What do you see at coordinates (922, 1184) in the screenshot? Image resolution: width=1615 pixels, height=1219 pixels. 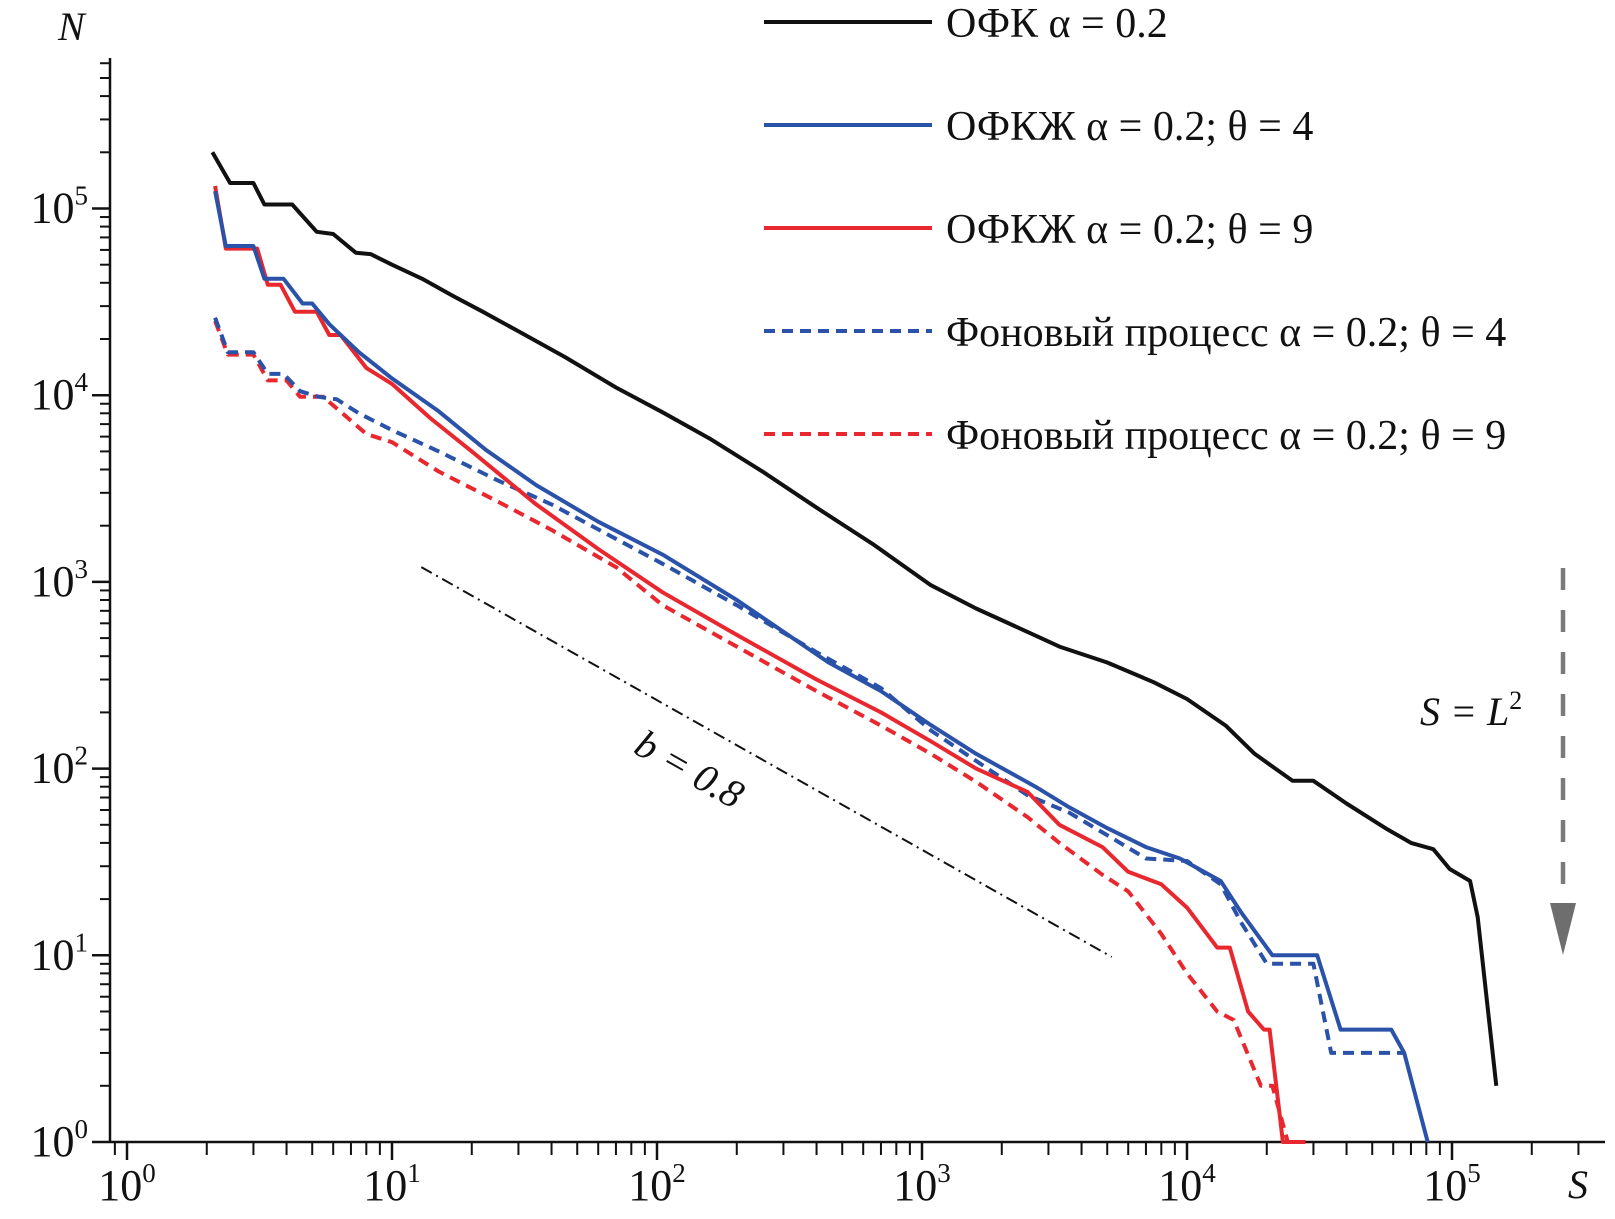 I see `x-tick-label: 10³` at bounding box center [922, 1184].